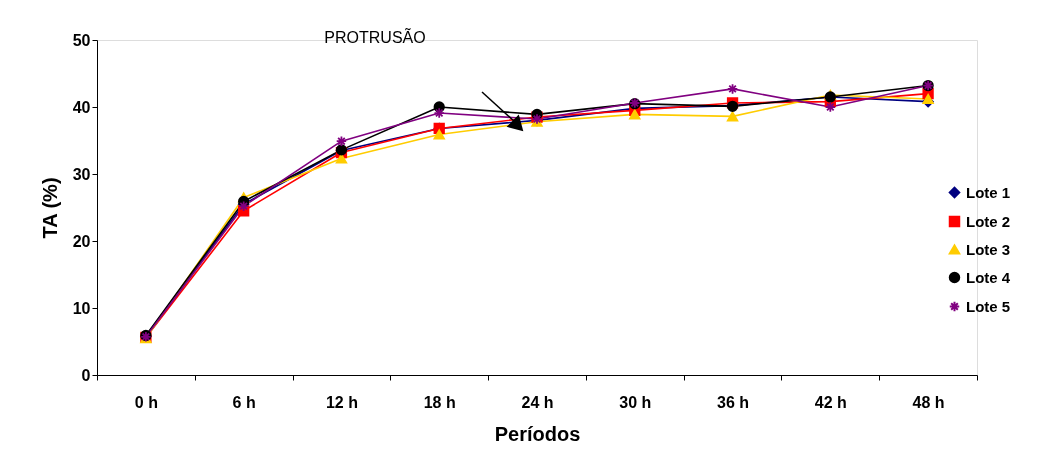 The width and height of the screenshot is (1057, 454). Describe the element at coordinates (928, 402) in the screenshot. I see `x-tick-label: 48 h` at that location.